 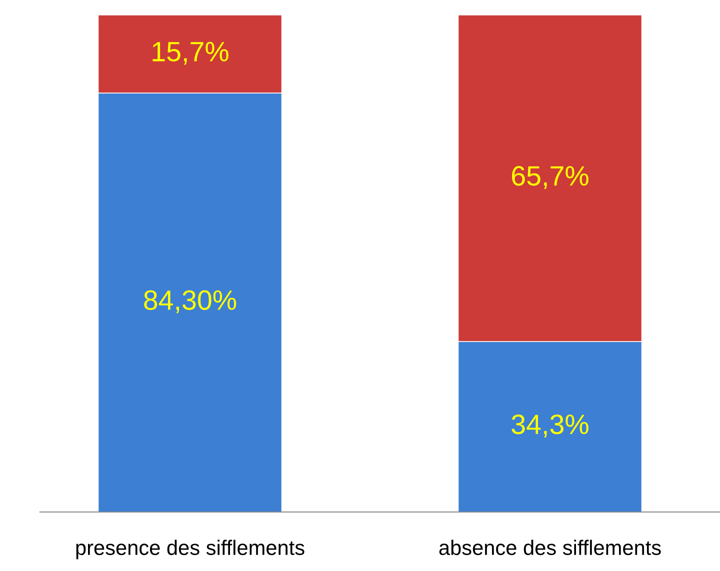 What do you see at coordinates (550, 426) in the screenshot?
I see `data-label: 34,3%` at bounding box center [550, 426].